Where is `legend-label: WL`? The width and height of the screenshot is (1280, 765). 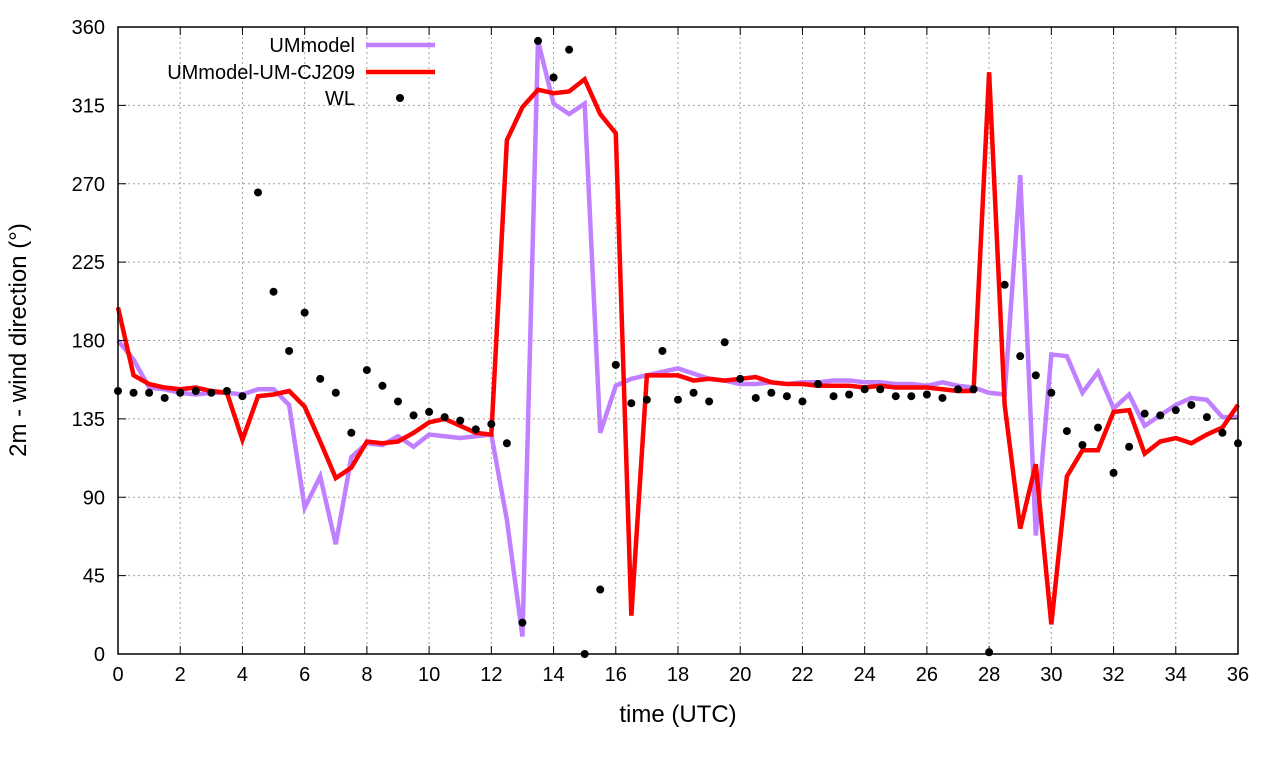
legend-label: WL is located at coordinates (340, 99).